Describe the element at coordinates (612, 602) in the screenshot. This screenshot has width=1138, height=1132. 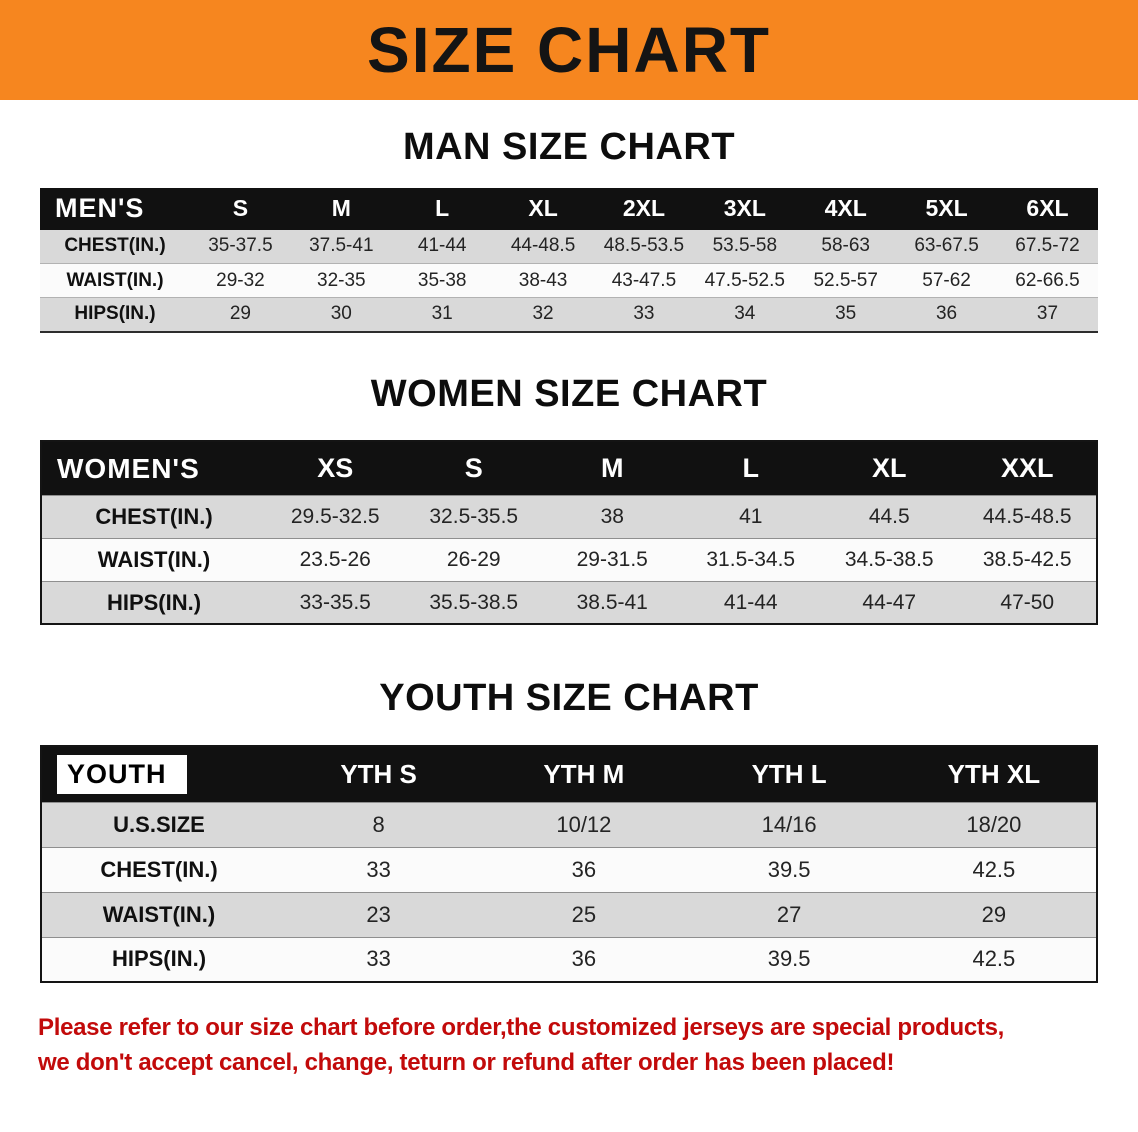
I see `size-value-cell: 38.5-41` at that location.